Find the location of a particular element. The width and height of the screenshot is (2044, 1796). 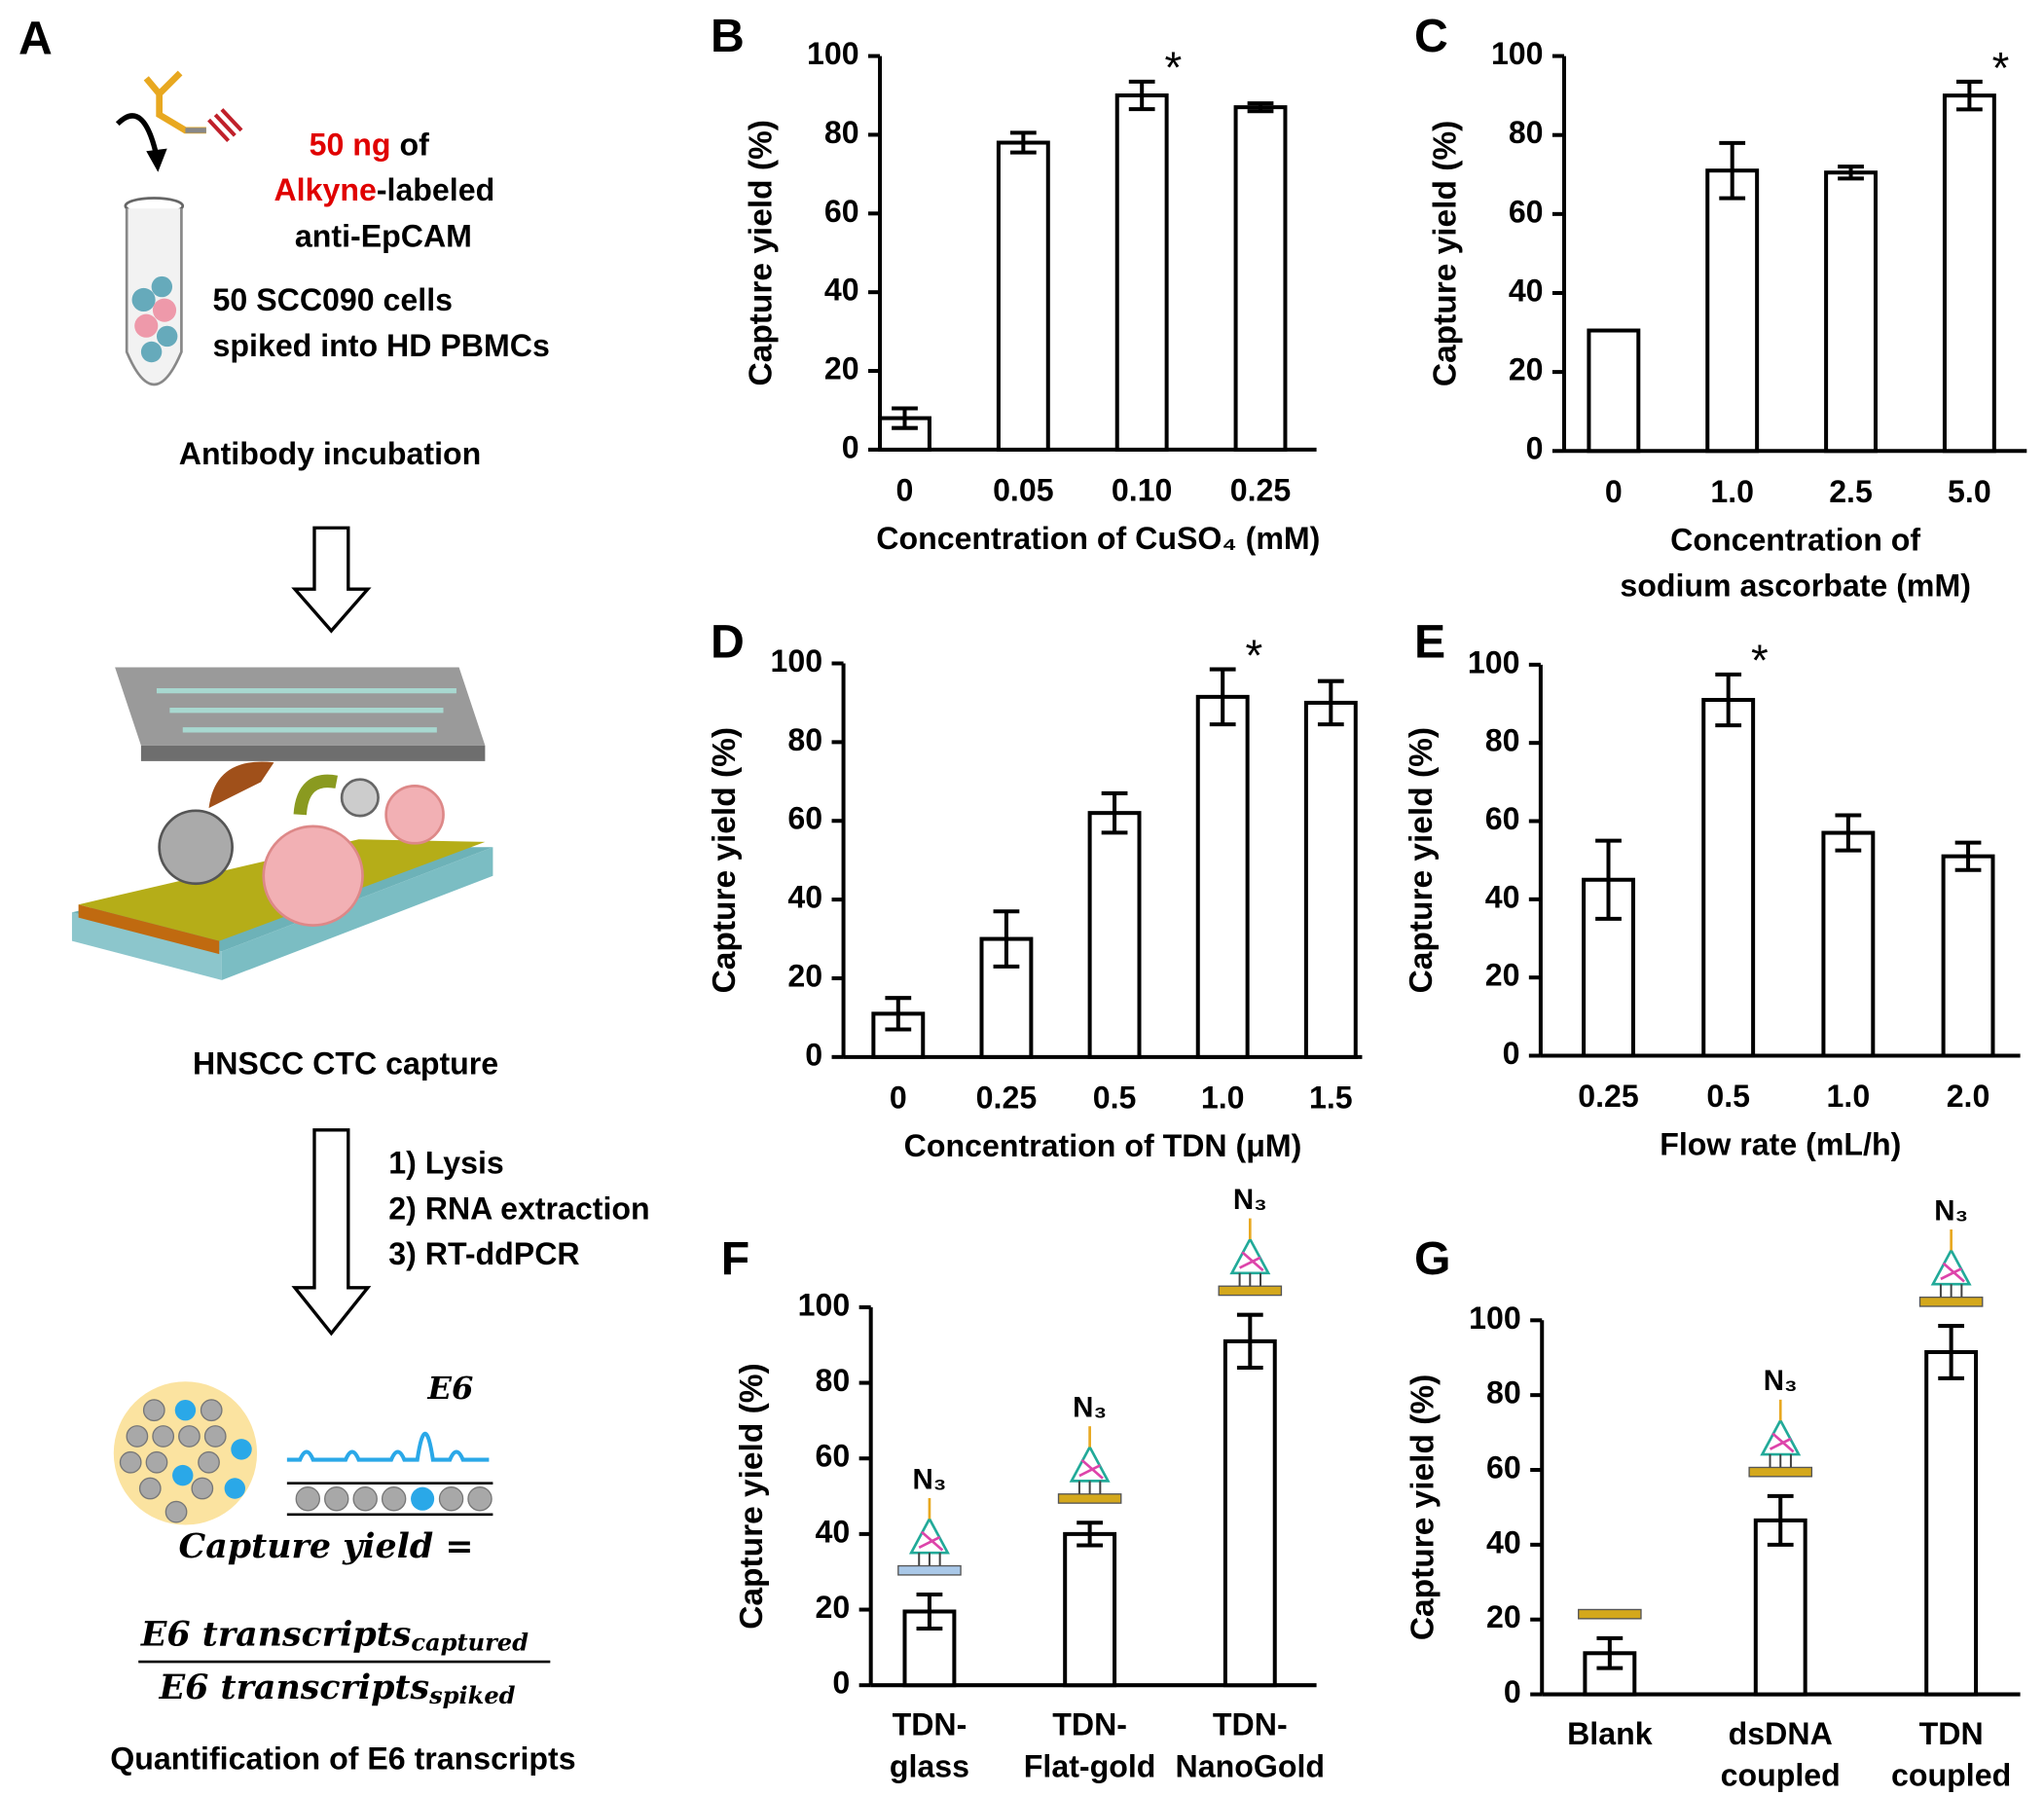

numerator-sub: captured is located at coordinates (470, 1642).